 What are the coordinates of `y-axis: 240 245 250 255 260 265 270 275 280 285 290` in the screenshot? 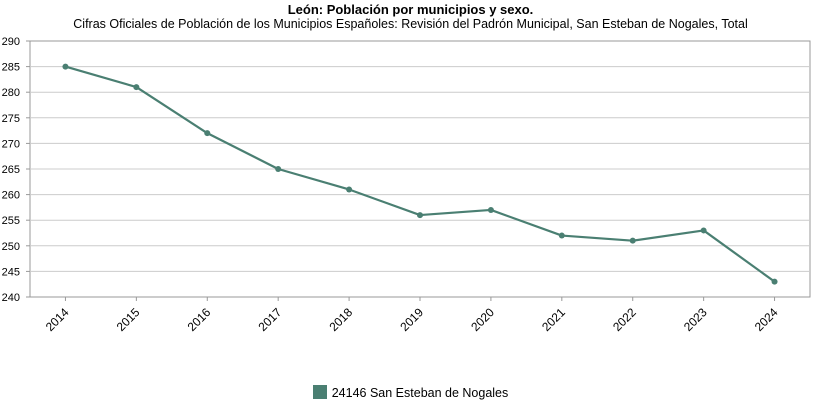 It's located at (16, 170).